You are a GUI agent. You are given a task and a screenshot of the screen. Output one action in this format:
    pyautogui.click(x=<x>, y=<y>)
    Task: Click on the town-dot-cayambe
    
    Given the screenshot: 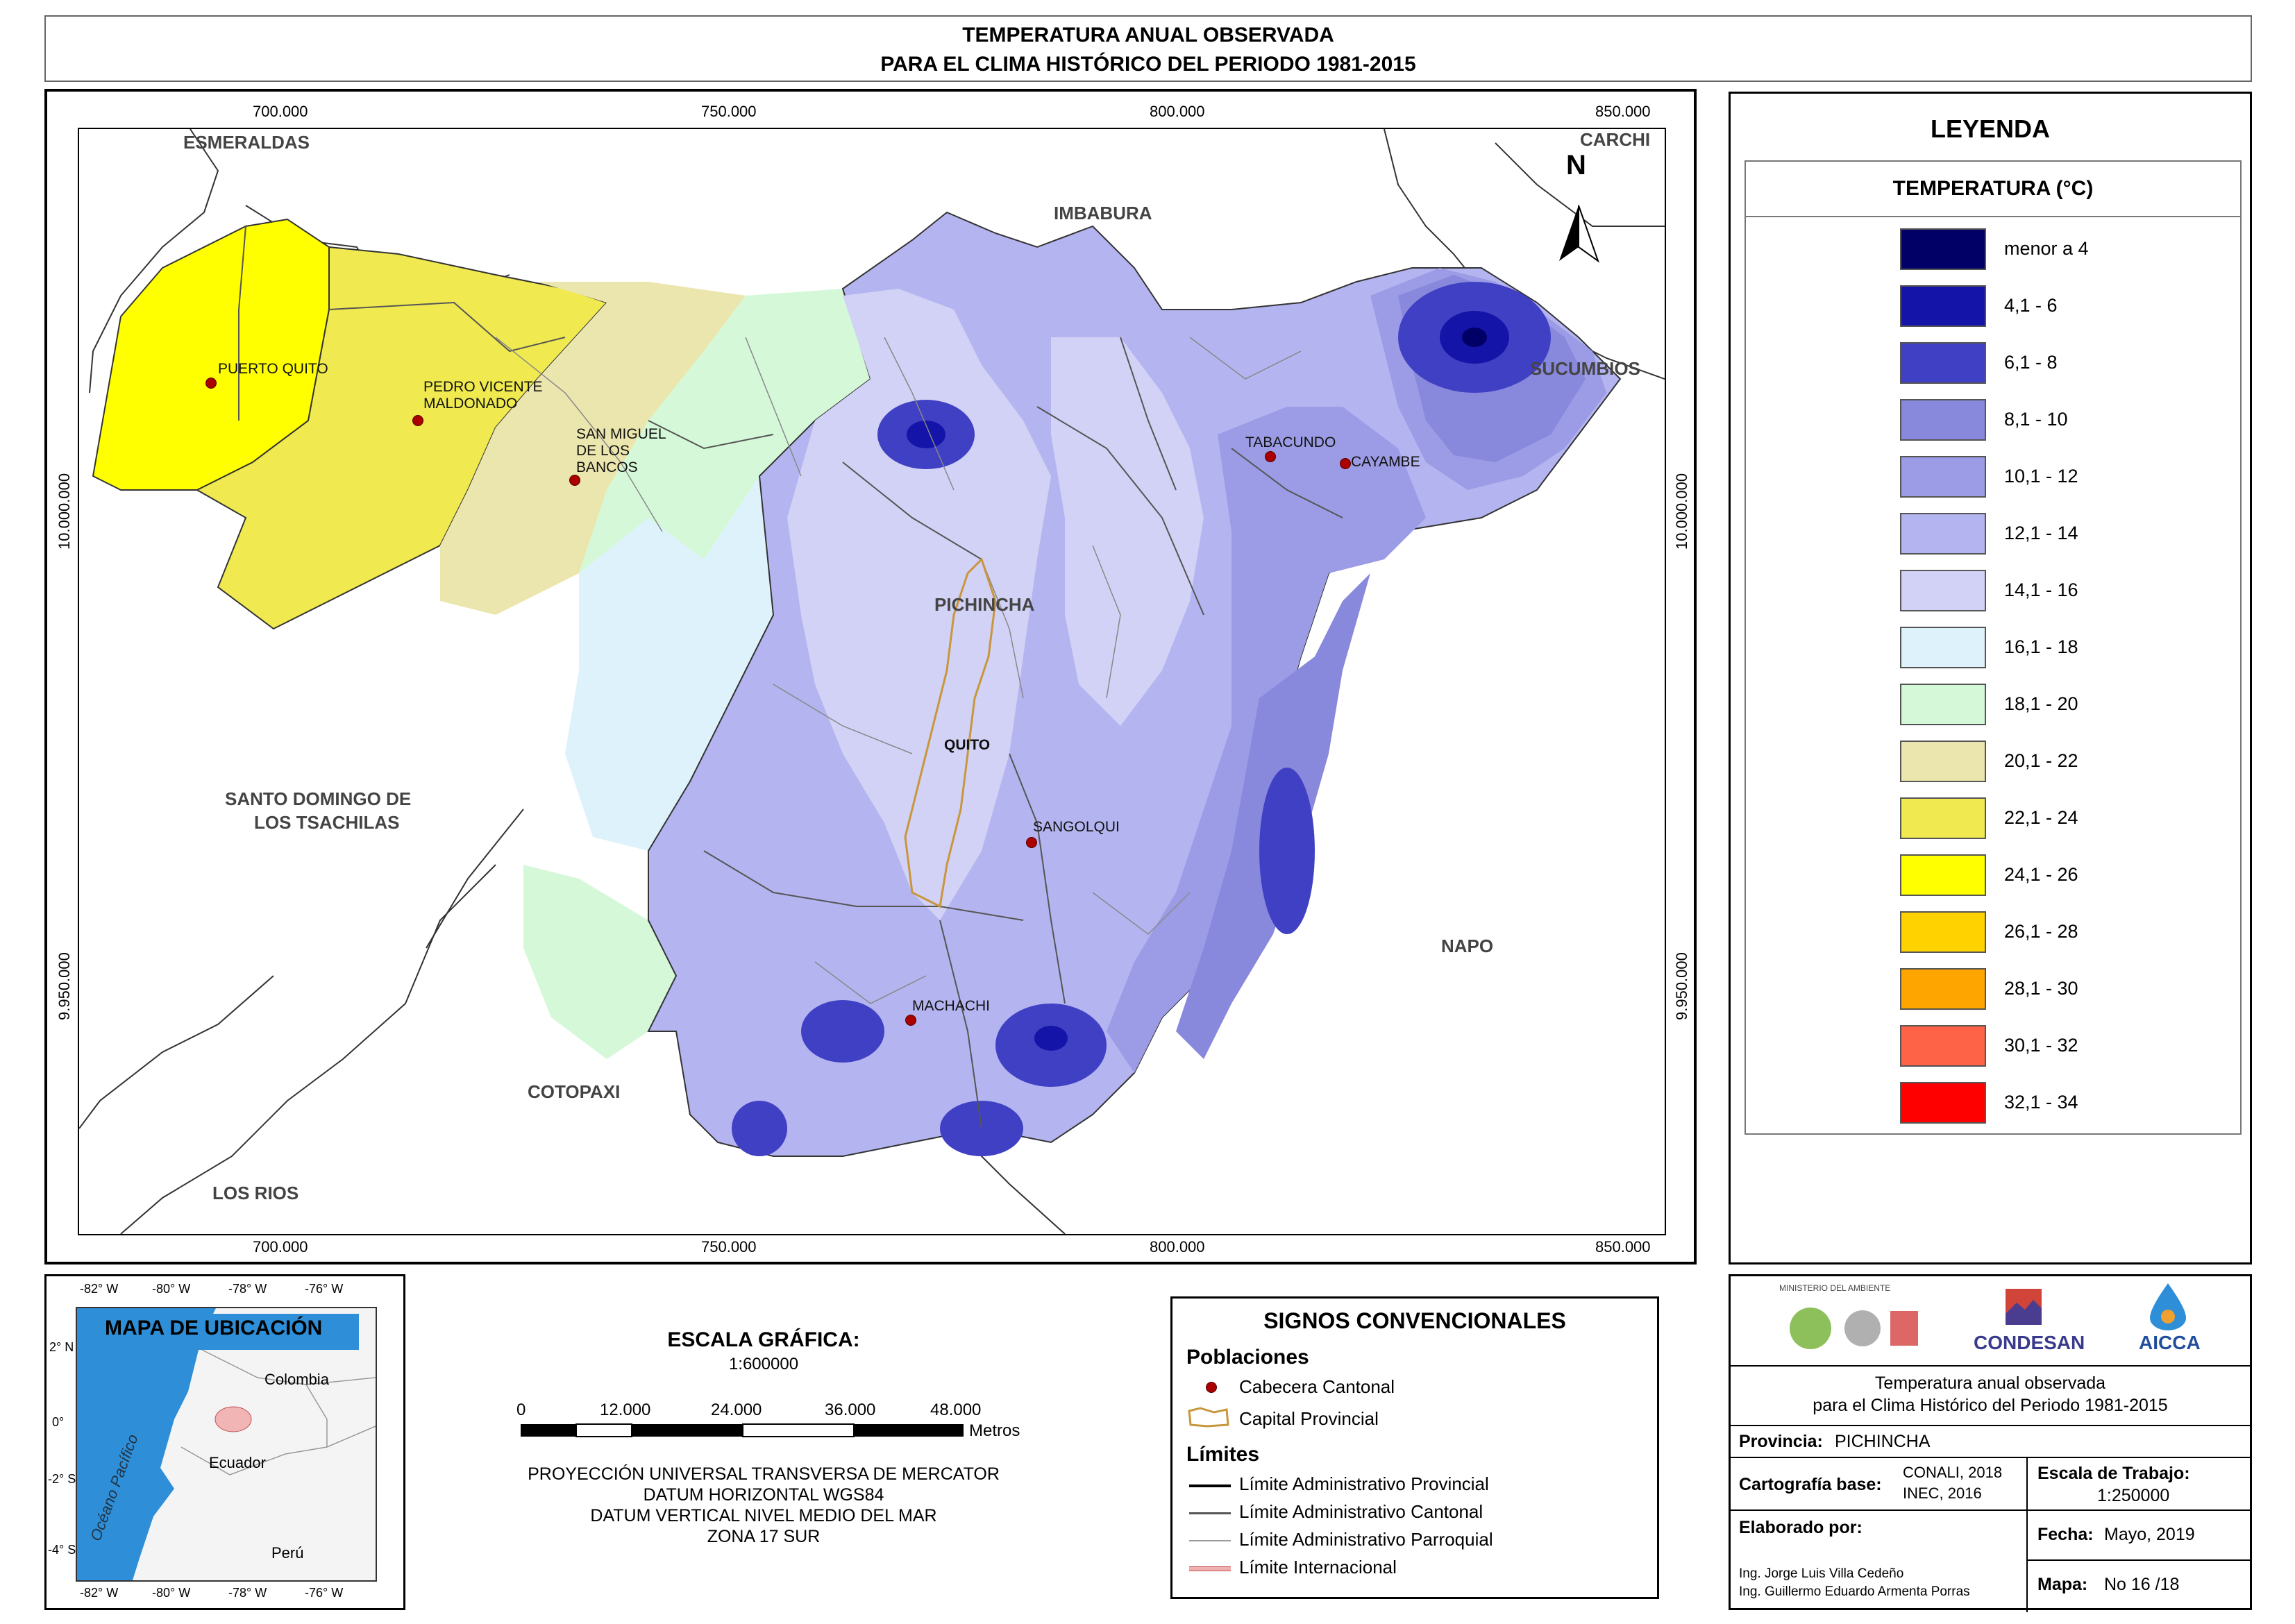 What is the action you would take?
    pyautogui.click(x=1345, y=463)
    